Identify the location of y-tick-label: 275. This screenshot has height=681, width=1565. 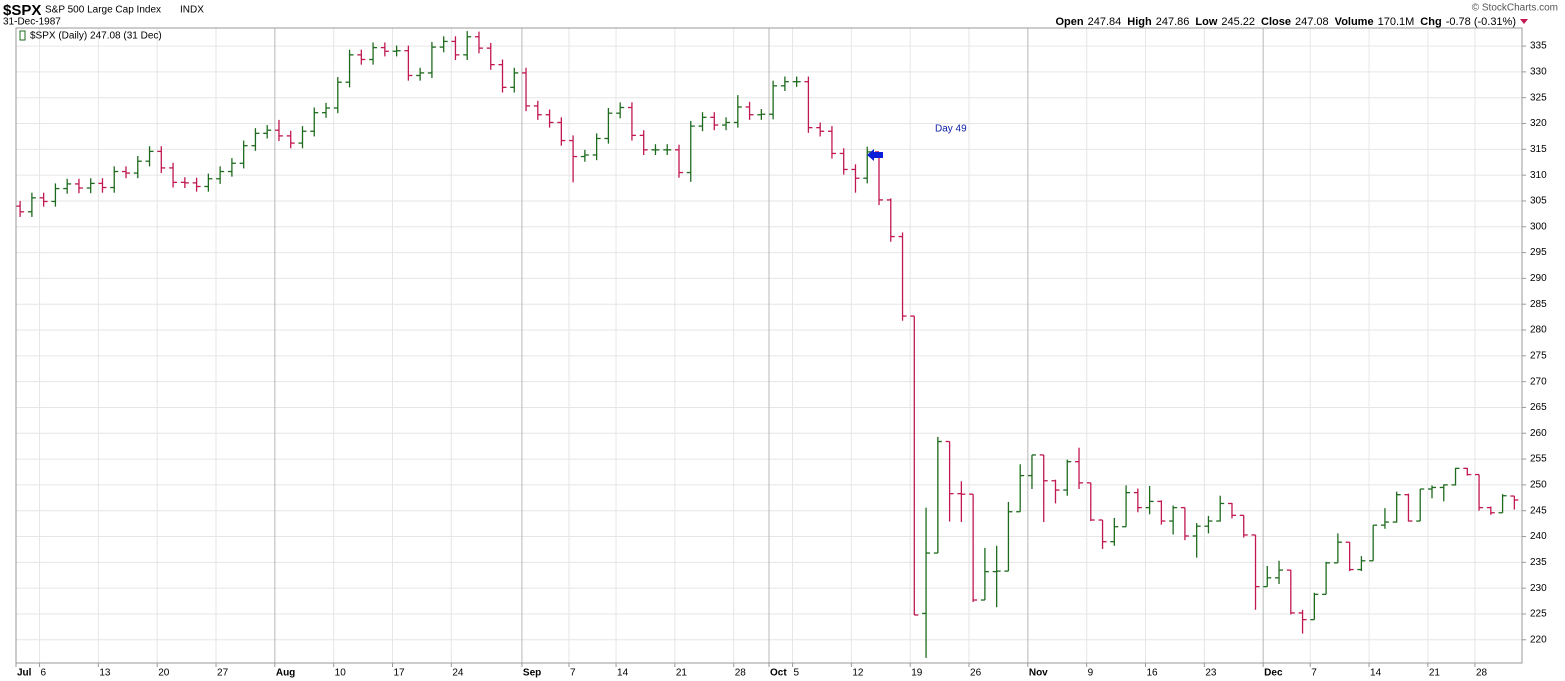
(1538, 355).